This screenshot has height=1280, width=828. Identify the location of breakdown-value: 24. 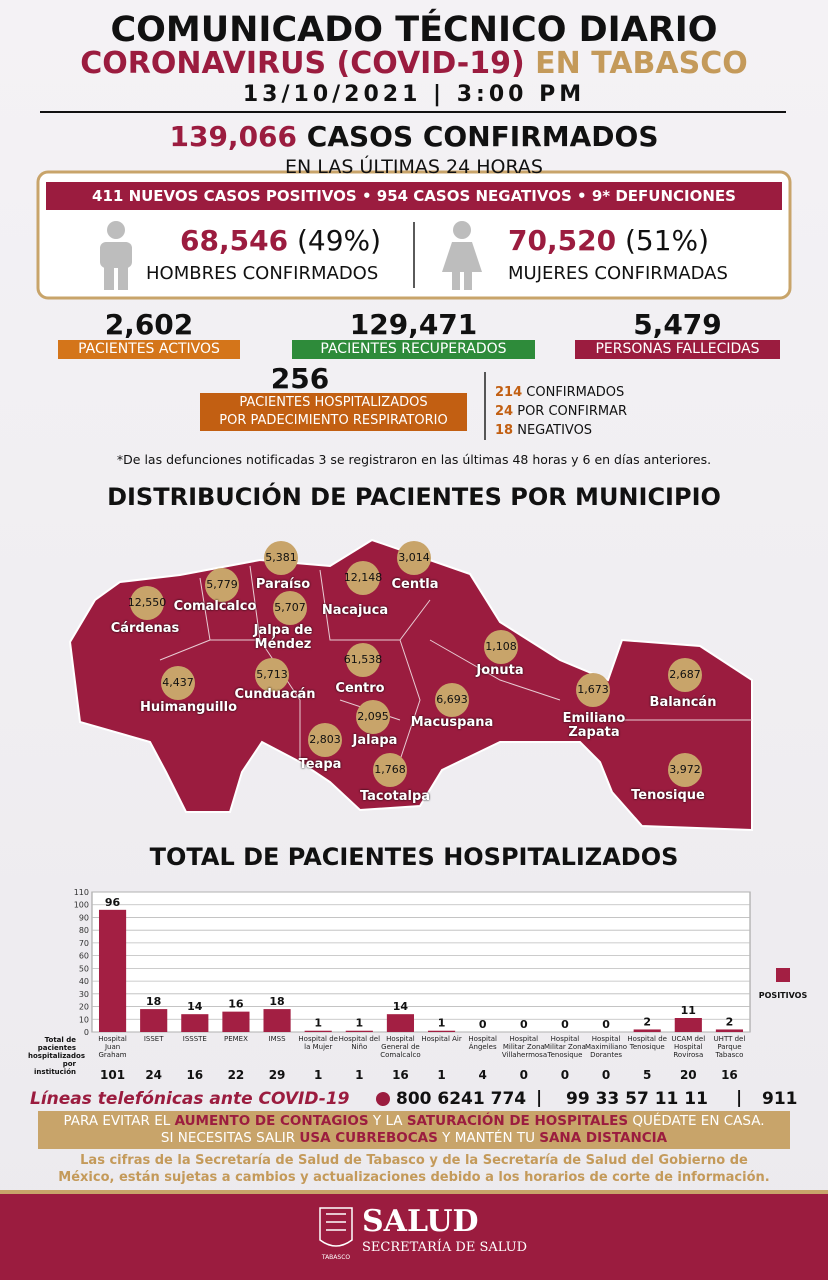
(504, 411).